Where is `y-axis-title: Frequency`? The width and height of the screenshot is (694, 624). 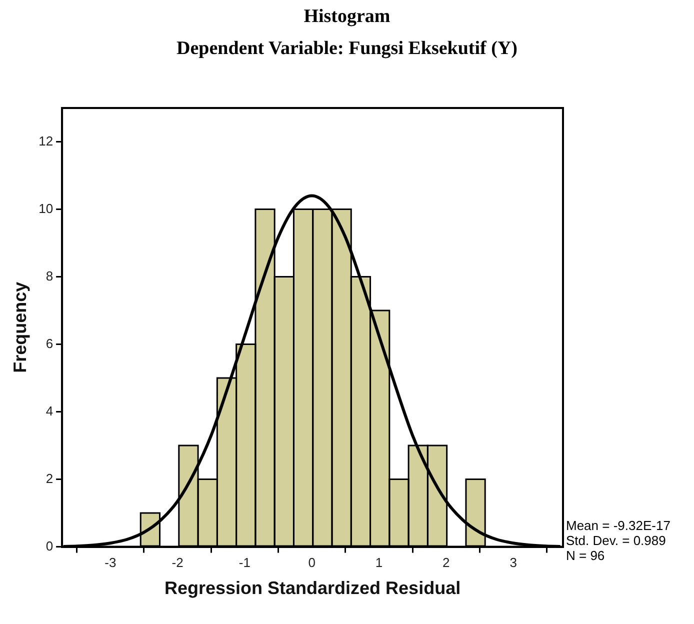
y-axis-title: Frequency is located at coordinates (20, 327).